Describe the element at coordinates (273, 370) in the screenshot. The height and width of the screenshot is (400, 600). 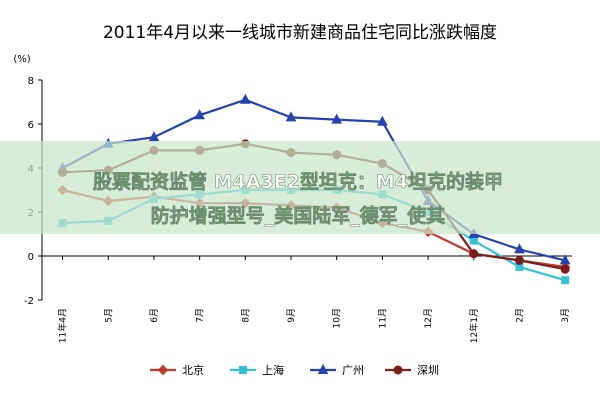
I see `legend-label: 上海` at that location.